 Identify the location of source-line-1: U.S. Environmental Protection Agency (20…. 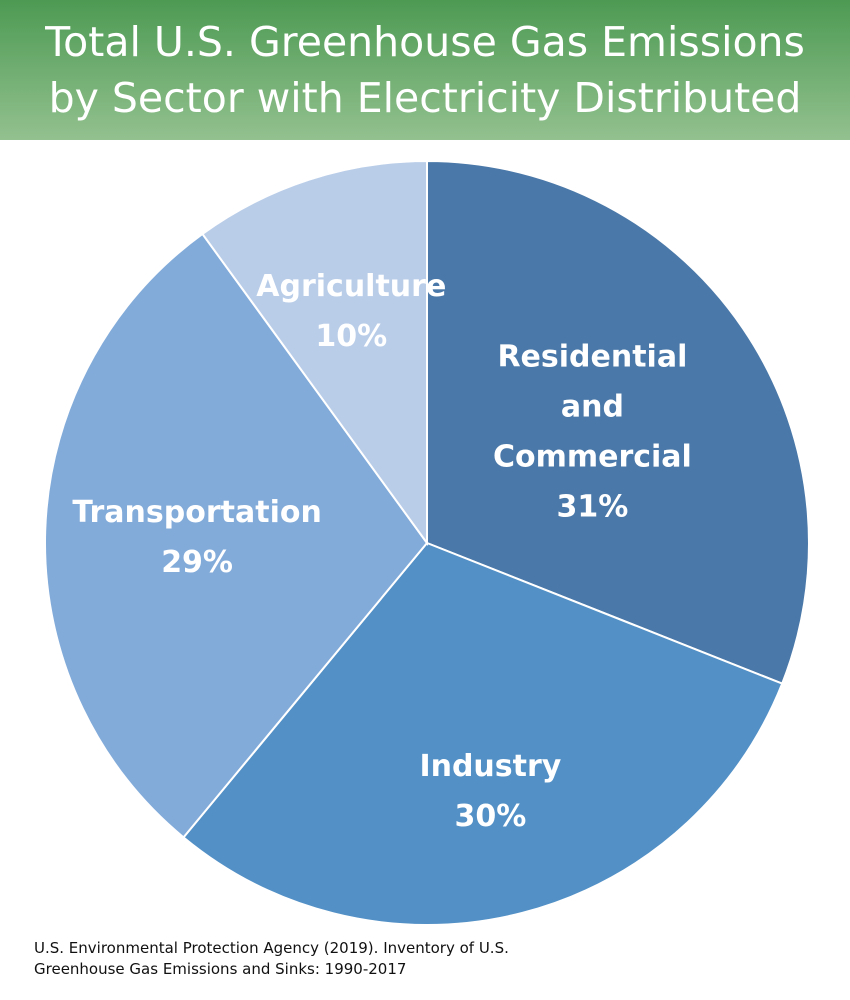
(271, 948).